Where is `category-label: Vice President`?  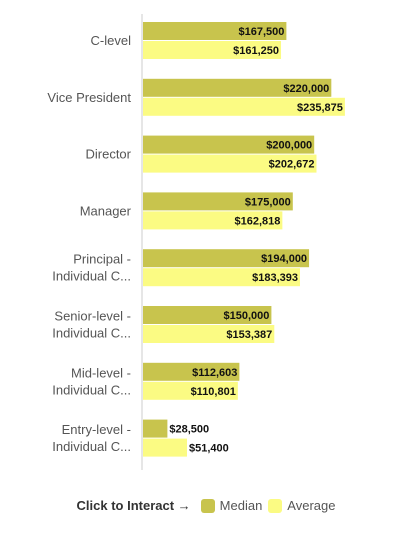
category-label: Vice President is located at coordinates (89, 97).